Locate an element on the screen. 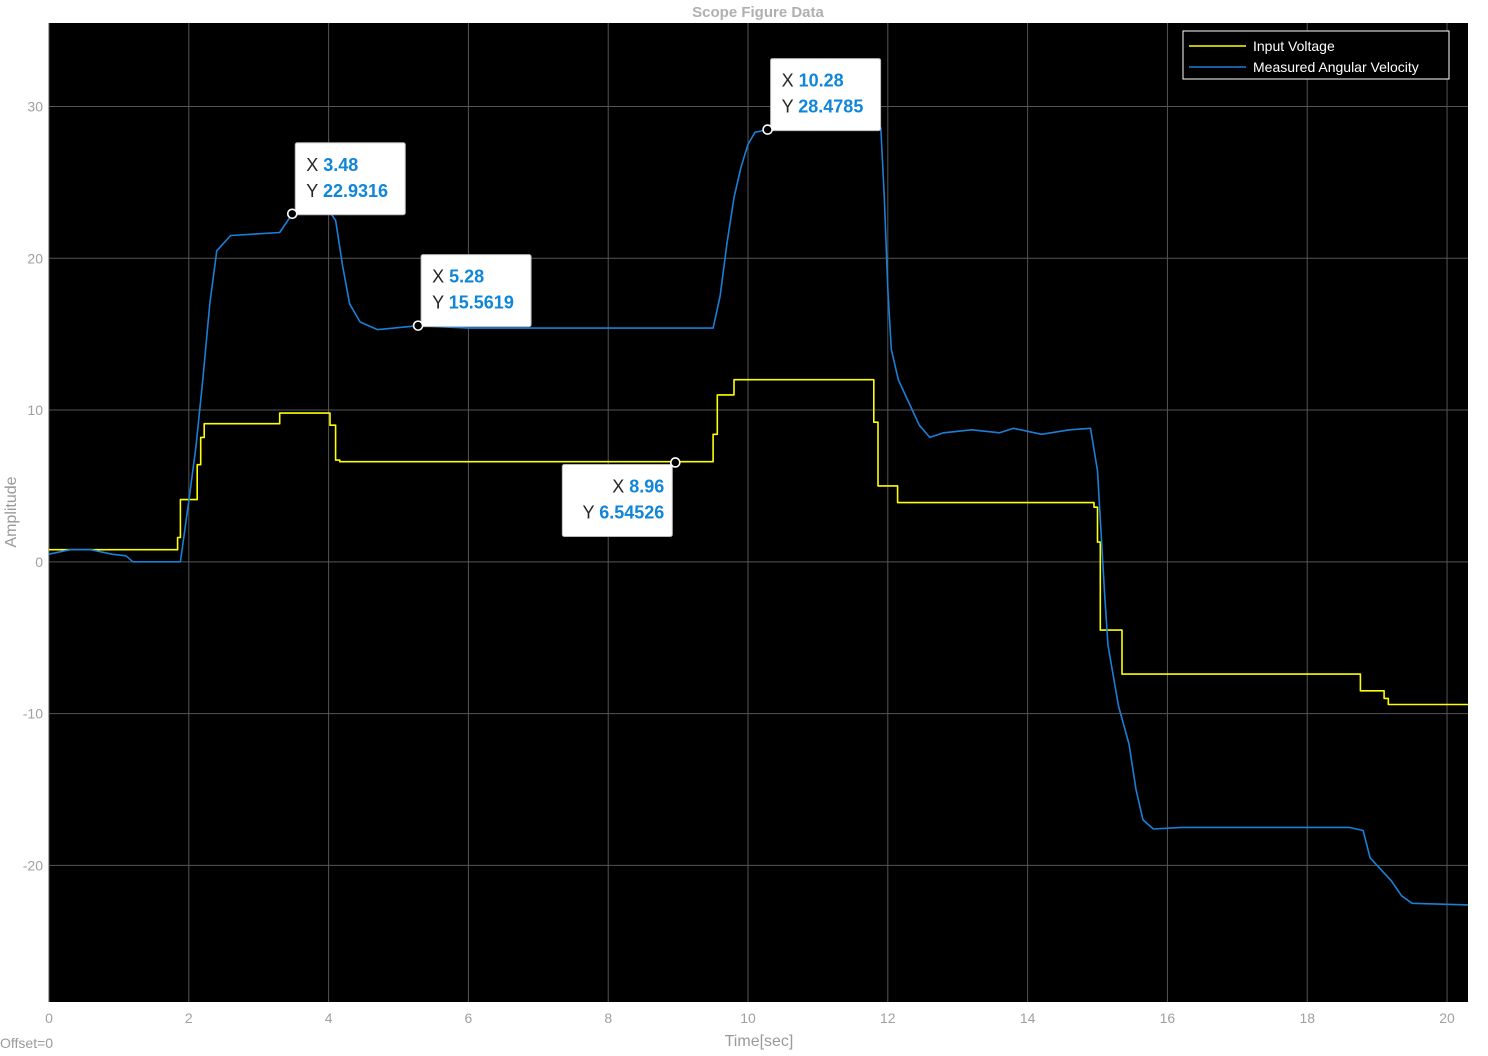 The image size is (1488, 1056). datatip: X 5.28Y 15.5619 is located at coordinates (472, 292).